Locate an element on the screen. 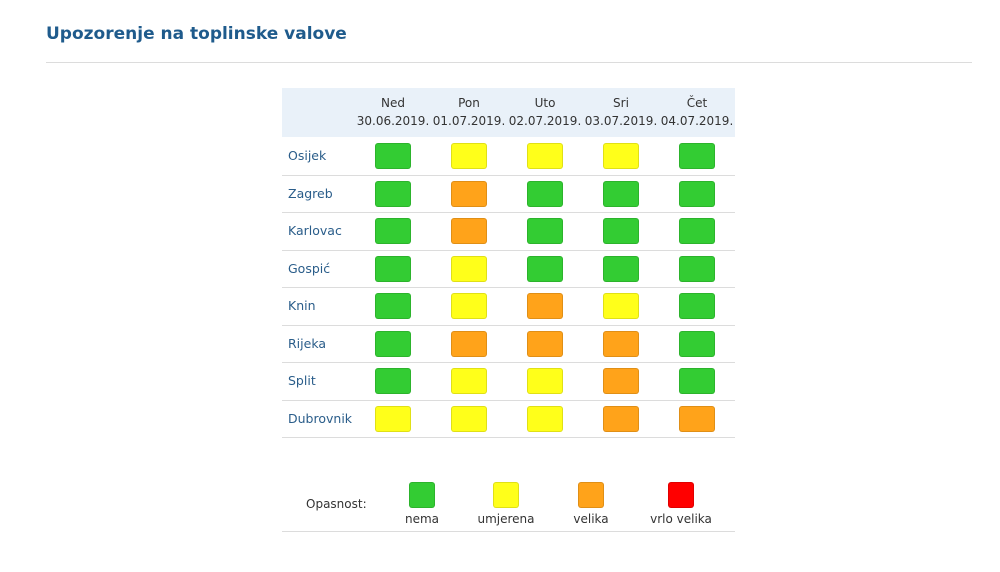 Image resolution: width=1000 pixels, height=572 pixels. city-name: Rijeka is located at coordinates (307, 343).